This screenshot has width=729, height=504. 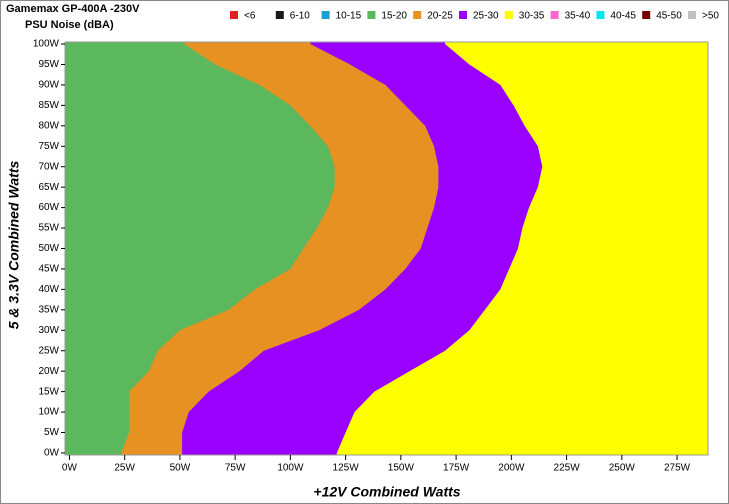 I want to click on y-tick-label: 60W, so click(x=48, y=207).